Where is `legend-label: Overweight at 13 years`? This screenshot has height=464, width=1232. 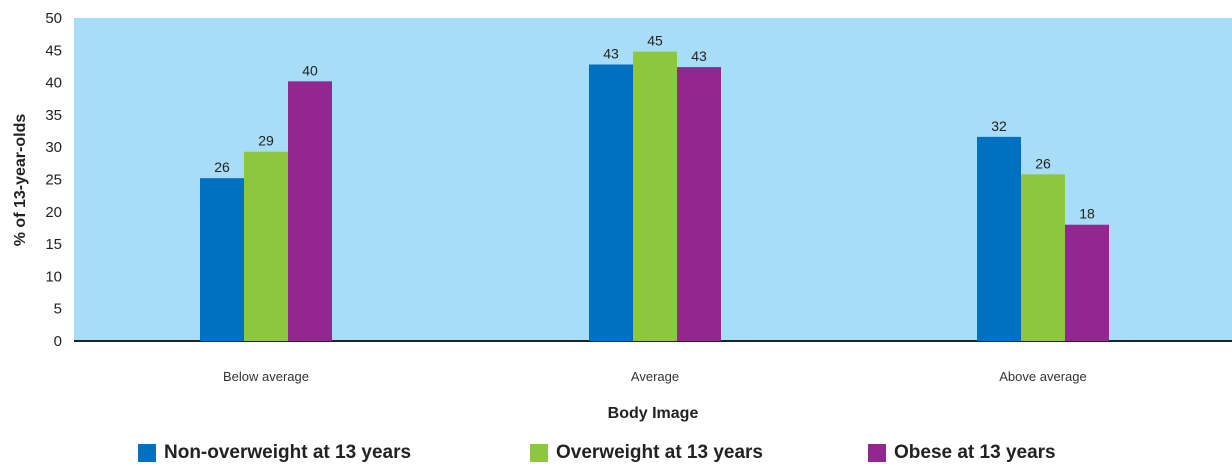 legend-label: Overweight at 13 years is located at coordinates (659, 452).